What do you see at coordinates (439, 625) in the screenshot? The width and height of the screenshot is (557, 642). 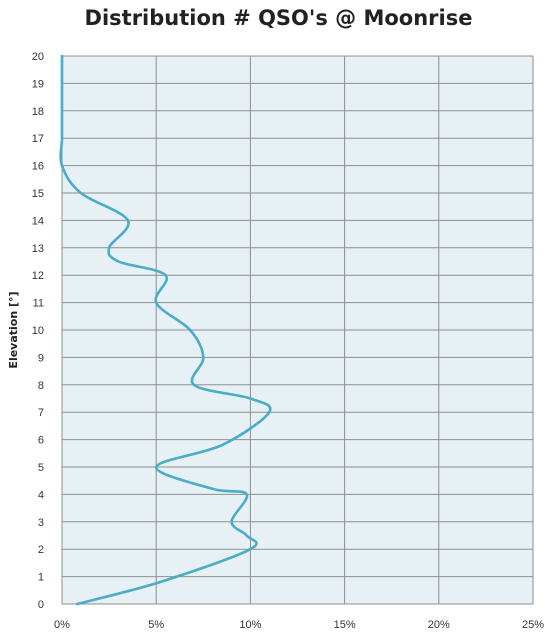 I see `x-tick-label: 20%` at bounding box center [439, 625].